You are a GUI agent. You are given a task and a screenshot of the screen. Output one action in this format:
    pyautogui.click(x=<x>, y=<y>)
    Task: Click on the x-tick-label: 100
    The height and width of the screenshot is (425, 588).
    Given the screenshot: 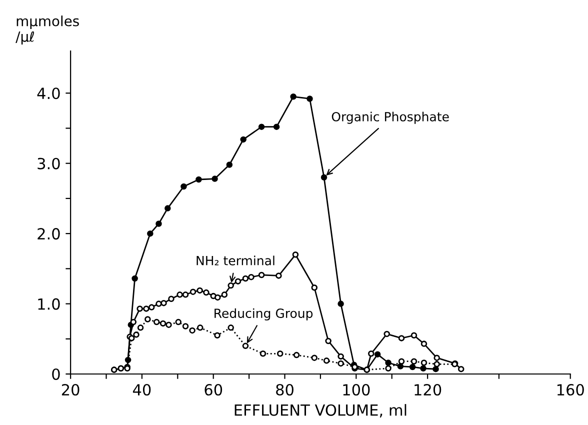 What is the action you would take?
    pyautogui.click(x=356, y=390)
    